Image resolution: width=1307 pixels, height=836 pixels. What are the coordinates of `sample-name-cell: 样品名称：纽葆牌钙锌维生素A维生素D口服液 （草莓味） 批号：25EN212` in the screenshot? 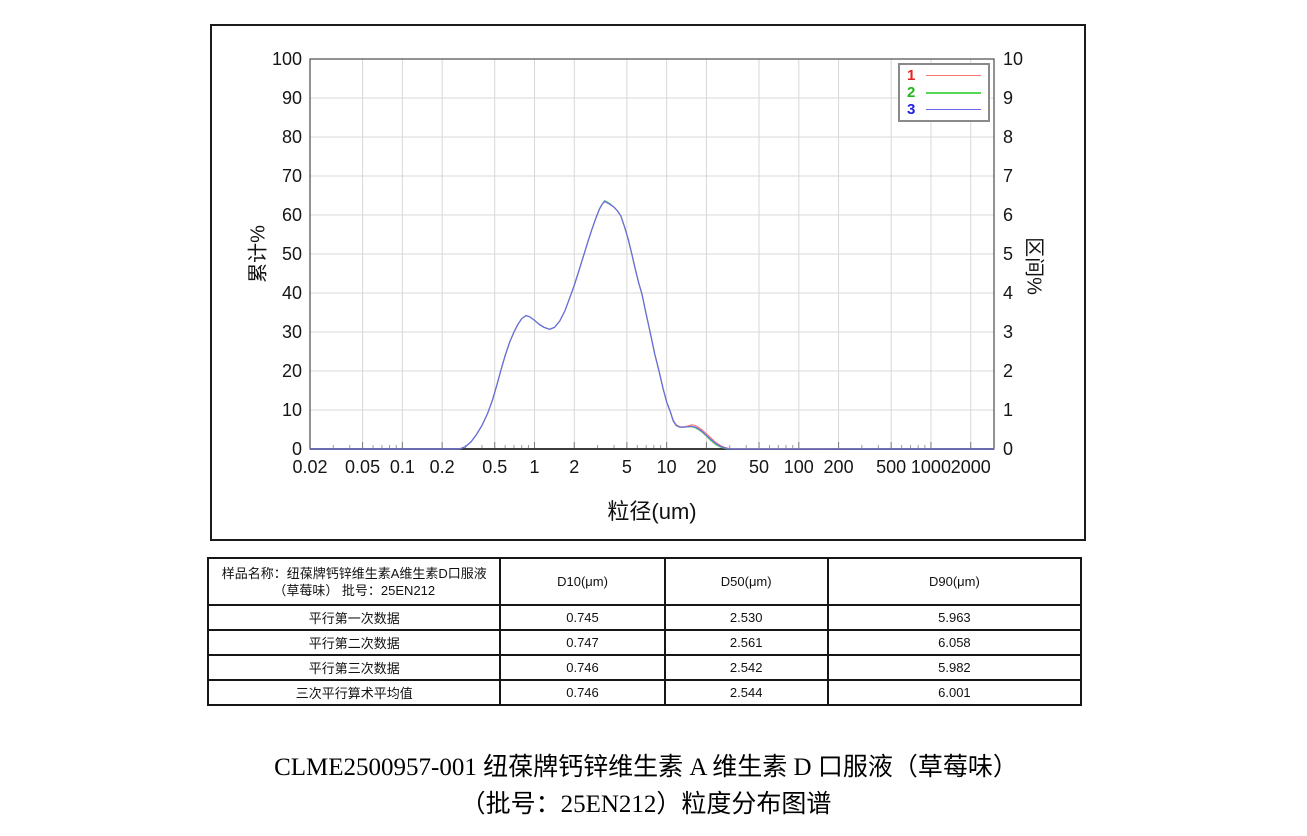 It's located at (354, 581).